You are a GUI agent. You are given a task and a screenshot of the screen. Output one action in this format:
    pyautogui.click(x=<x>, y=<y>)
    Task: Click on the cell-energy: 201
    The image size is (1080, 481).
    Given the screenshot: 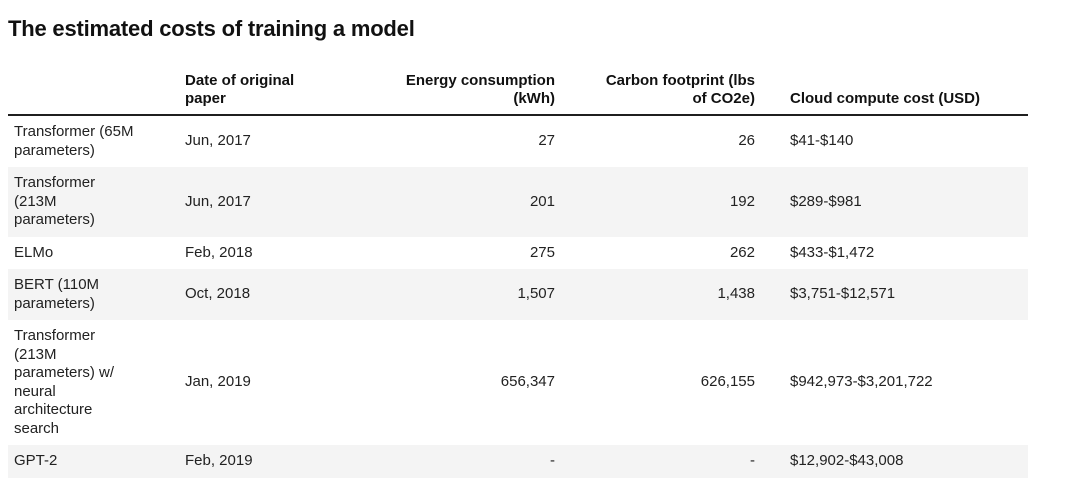 What is the action you would take?
    pyautogui.click(x=542, y=201)
    